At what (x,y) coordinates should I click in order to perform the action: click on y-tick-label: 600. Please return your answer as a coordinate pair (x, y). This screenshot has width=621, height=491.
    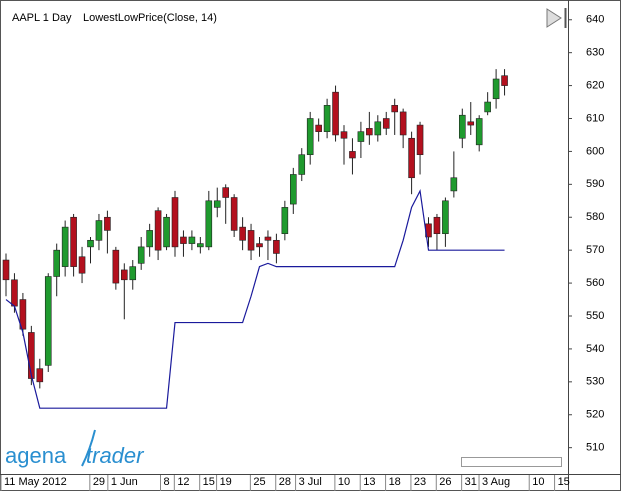
    Looking at the image, I should click on (595, 151).